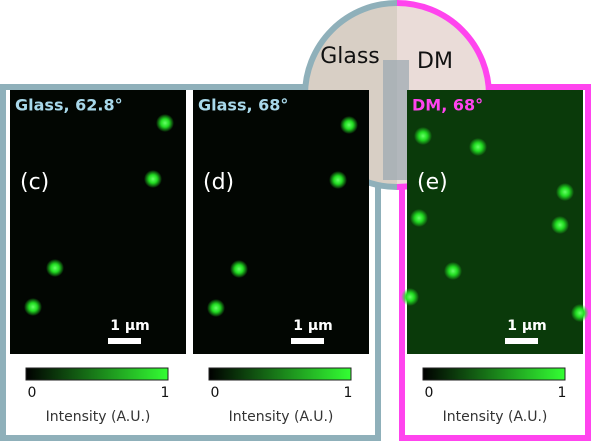 The width and height of the screenshot is (591, 441). I want to click on panel-title: Glass, 62.8°, so click(69, 105).